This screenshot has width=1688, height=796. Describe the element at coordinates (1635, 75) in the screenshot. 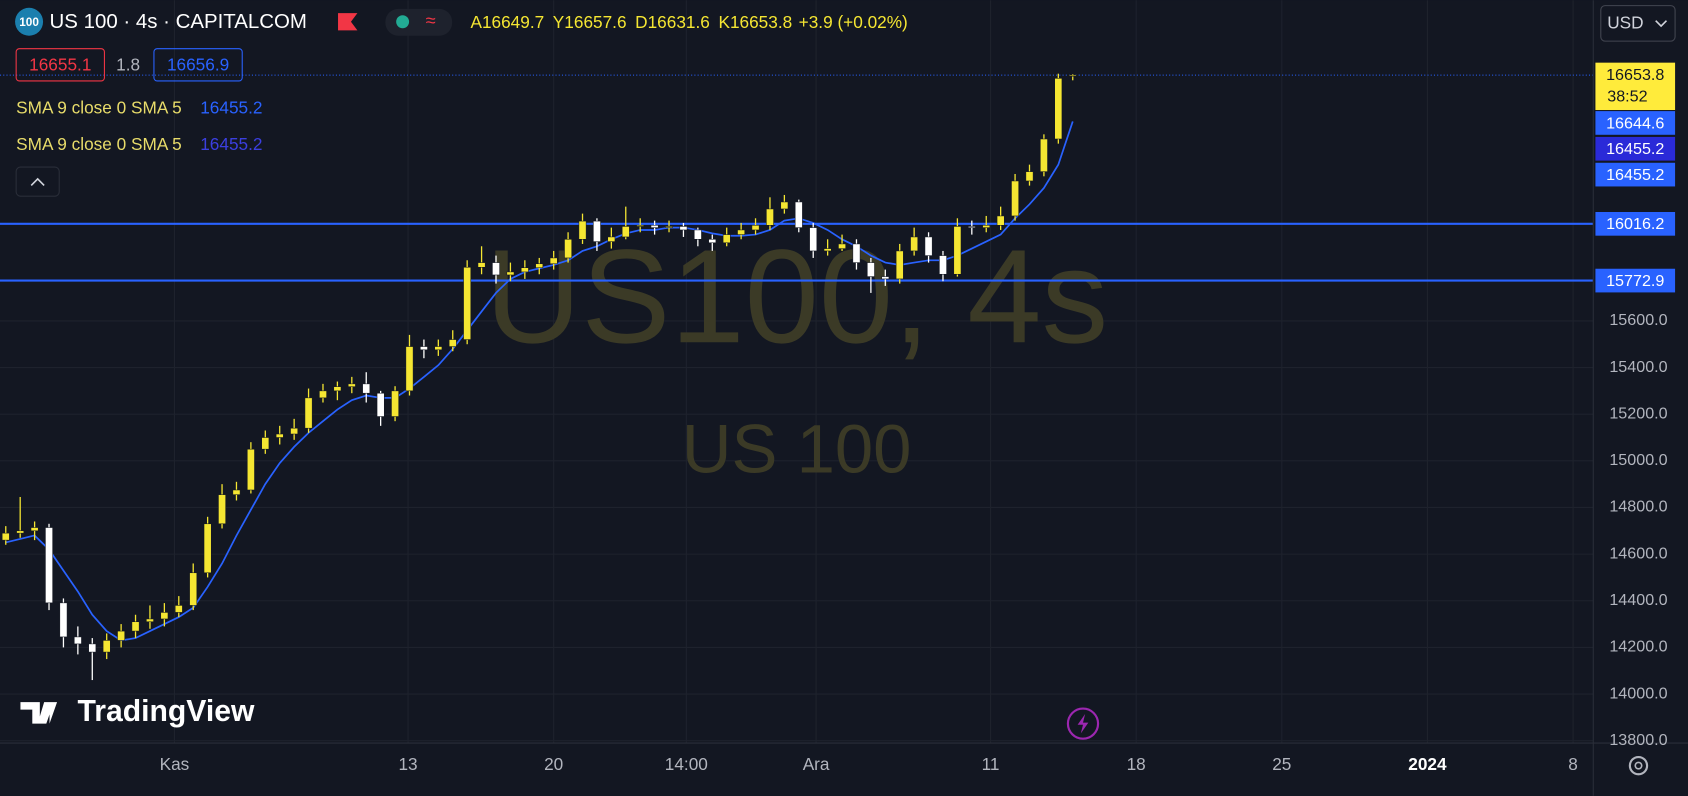

I see `last-price-label: 16653.8` at that location.